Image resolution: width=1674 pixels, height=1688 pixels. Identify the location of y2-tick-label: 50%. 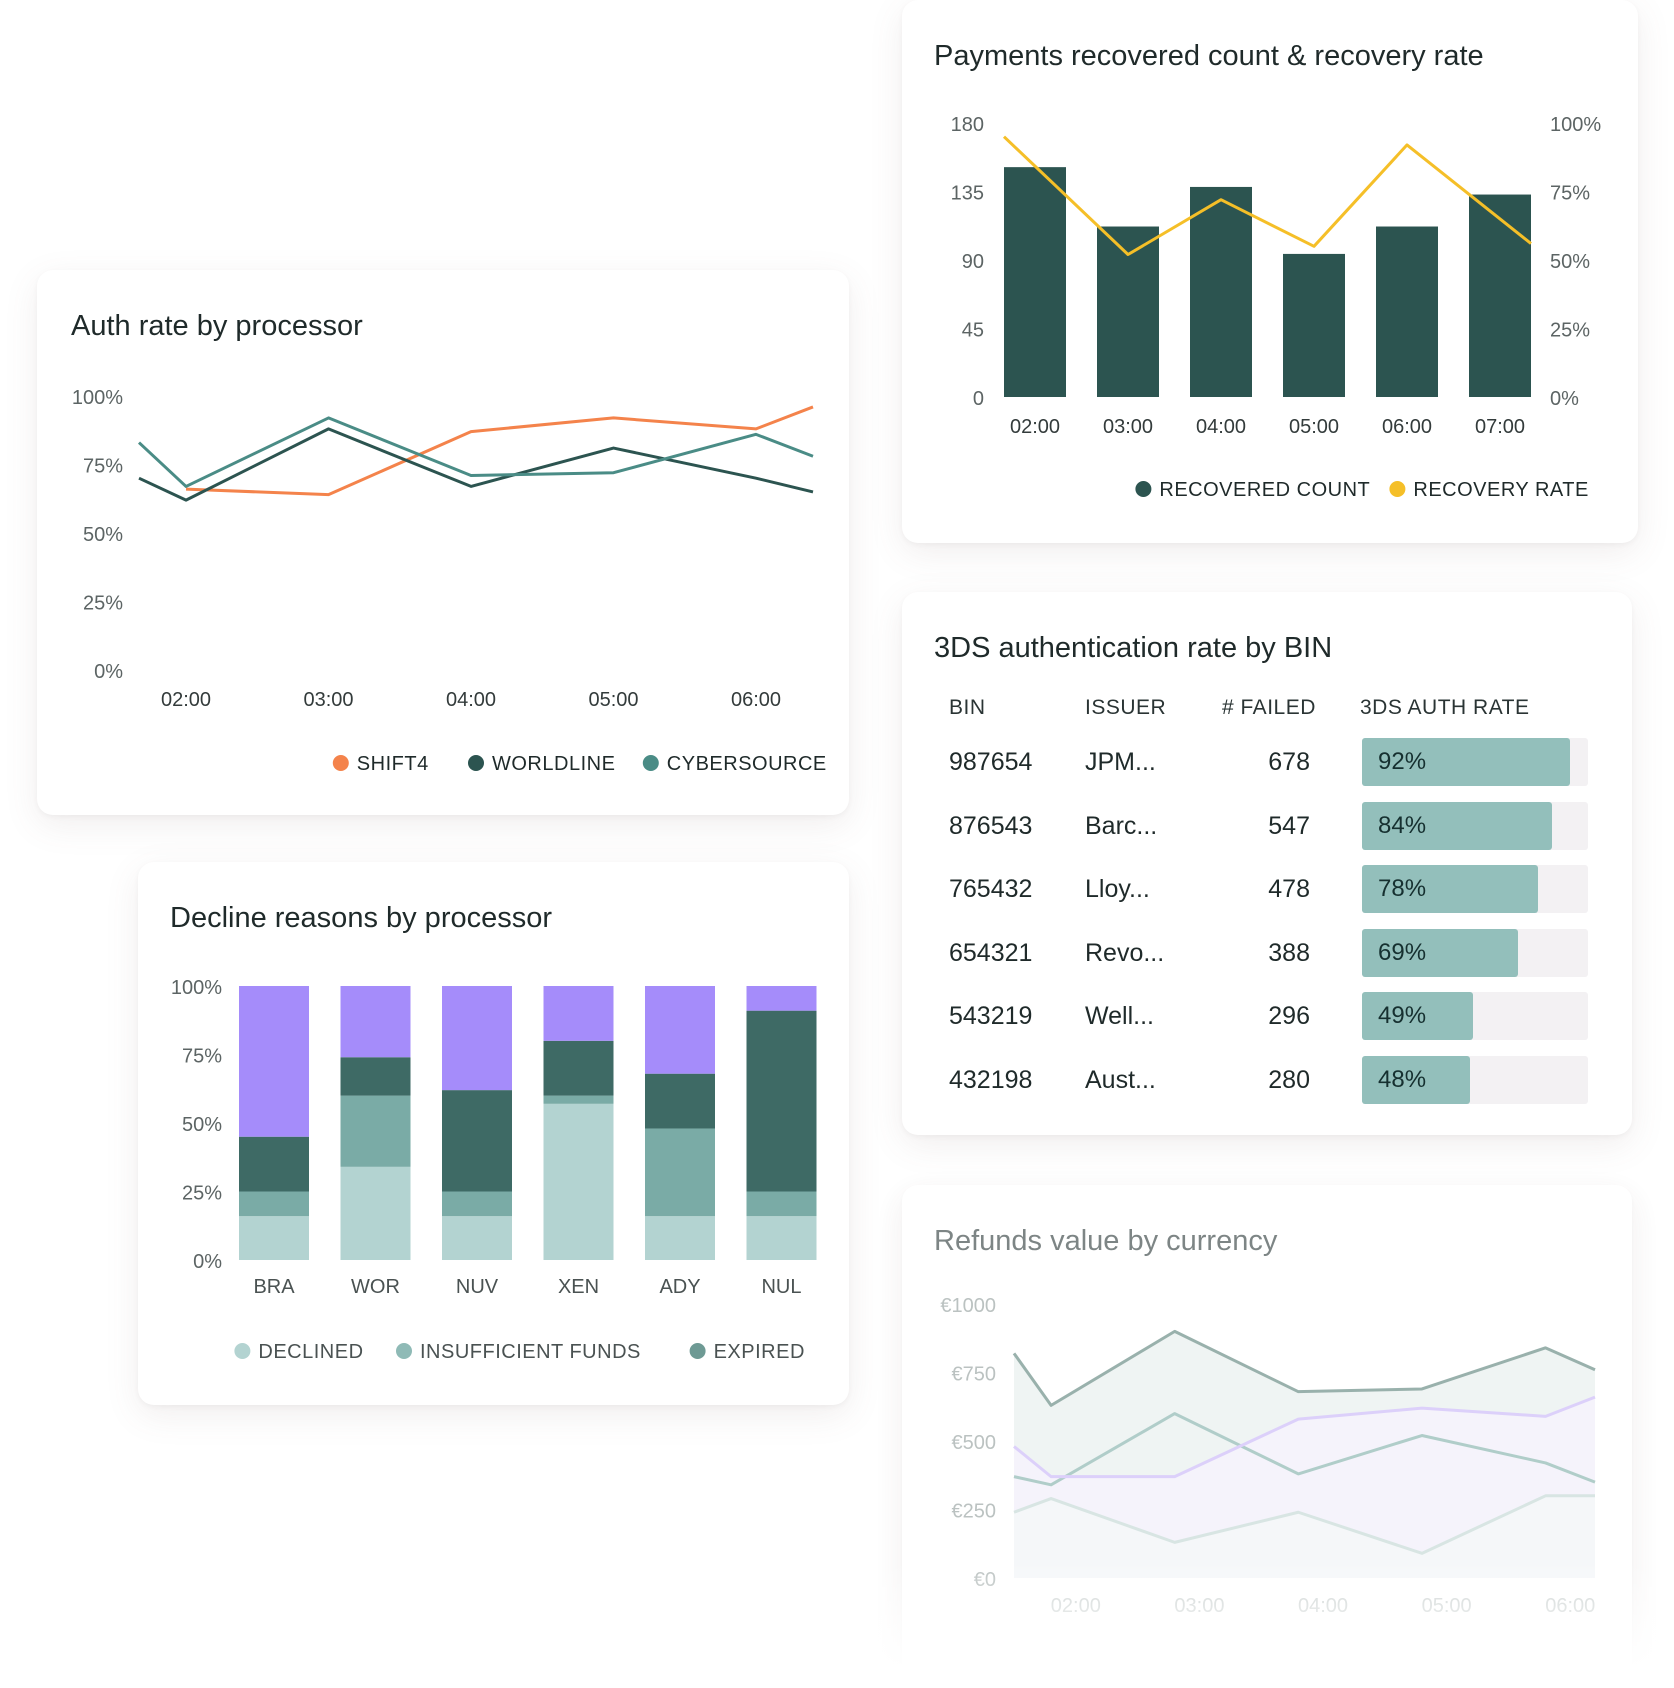
(1570, 262).